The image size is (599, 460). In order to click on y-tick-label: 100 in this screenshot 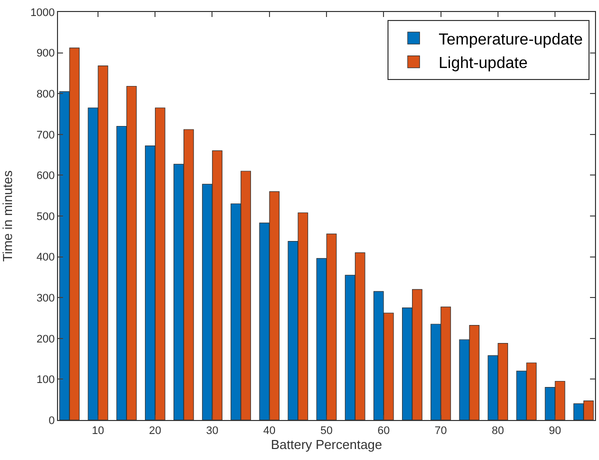, I will do `click(45, 380)`.